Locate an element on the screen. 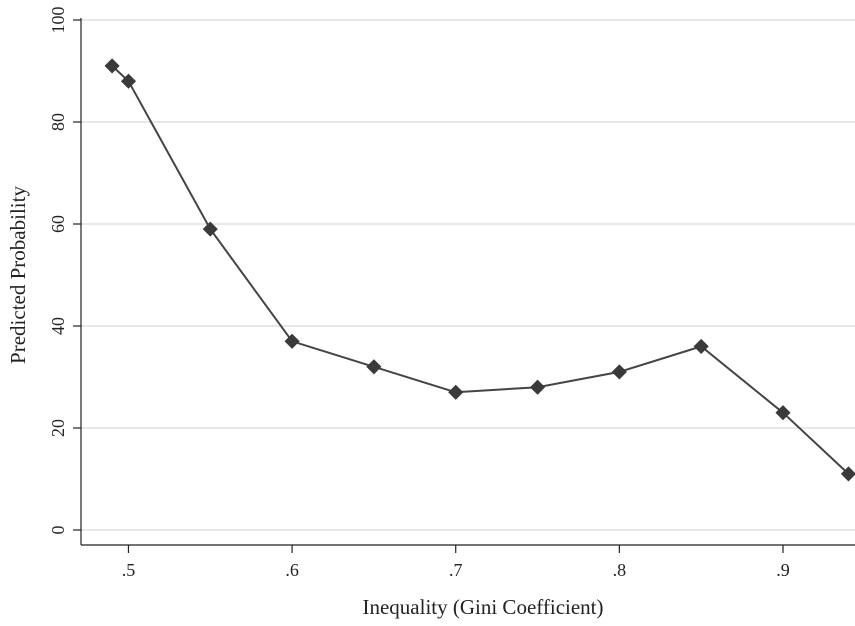 The width and height of the screenshot is (855, 626). y-tick-label: 80 is located at coordinates (58, 122).